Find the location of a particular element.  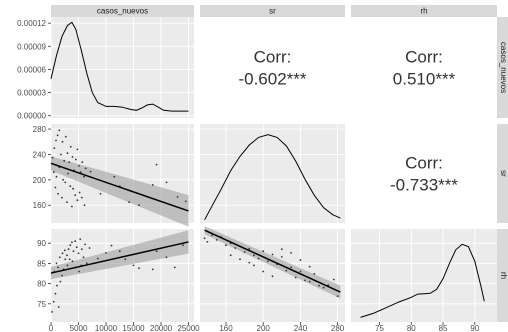

tick-label-x: 20000 is located at coordinates (161, 328).